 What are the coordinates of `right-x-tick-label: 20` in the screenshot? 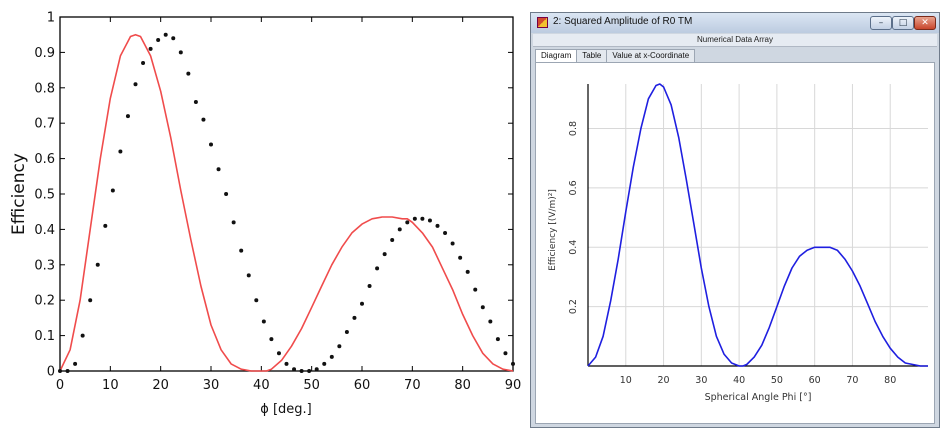 It's located at (664, 380).